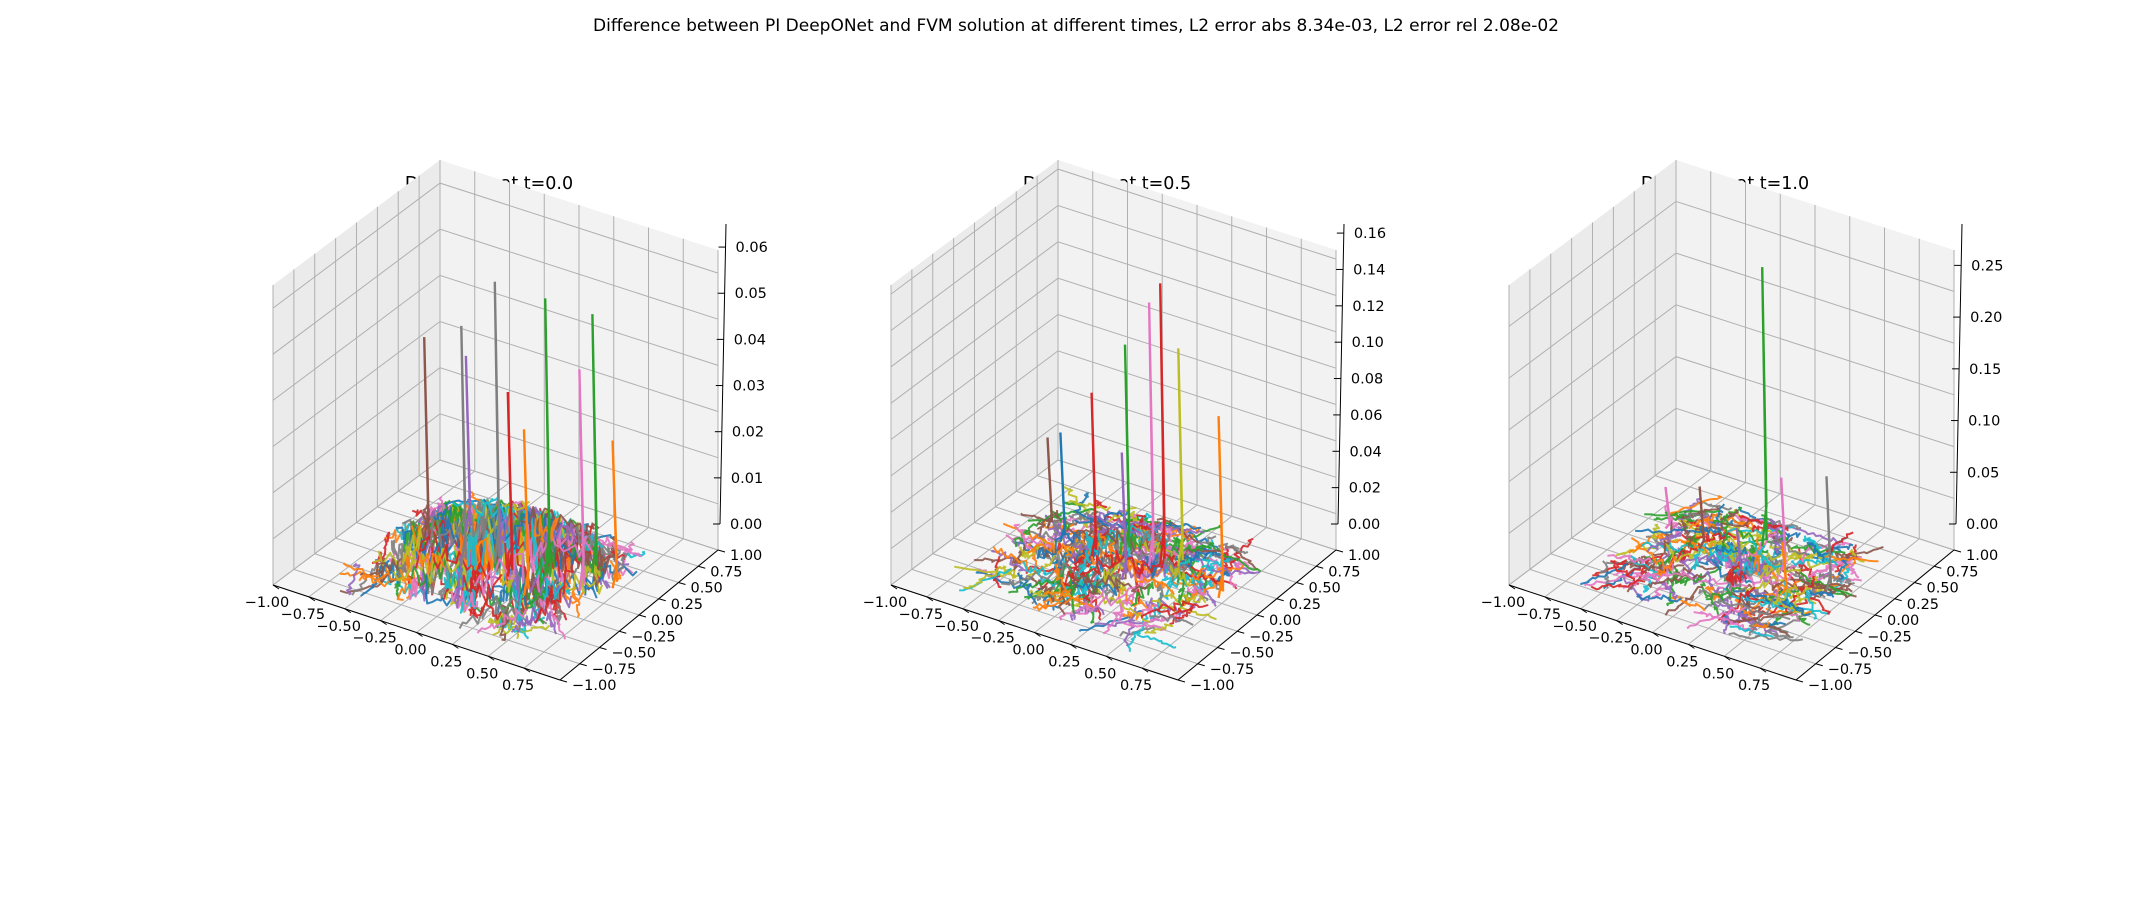 The width and height of the screenshot is (2152, 903). What do you see at coordinates (921, 615) in the screenshot?
I see `x-tick-label: −0.75` at bounding box center [921, 615].